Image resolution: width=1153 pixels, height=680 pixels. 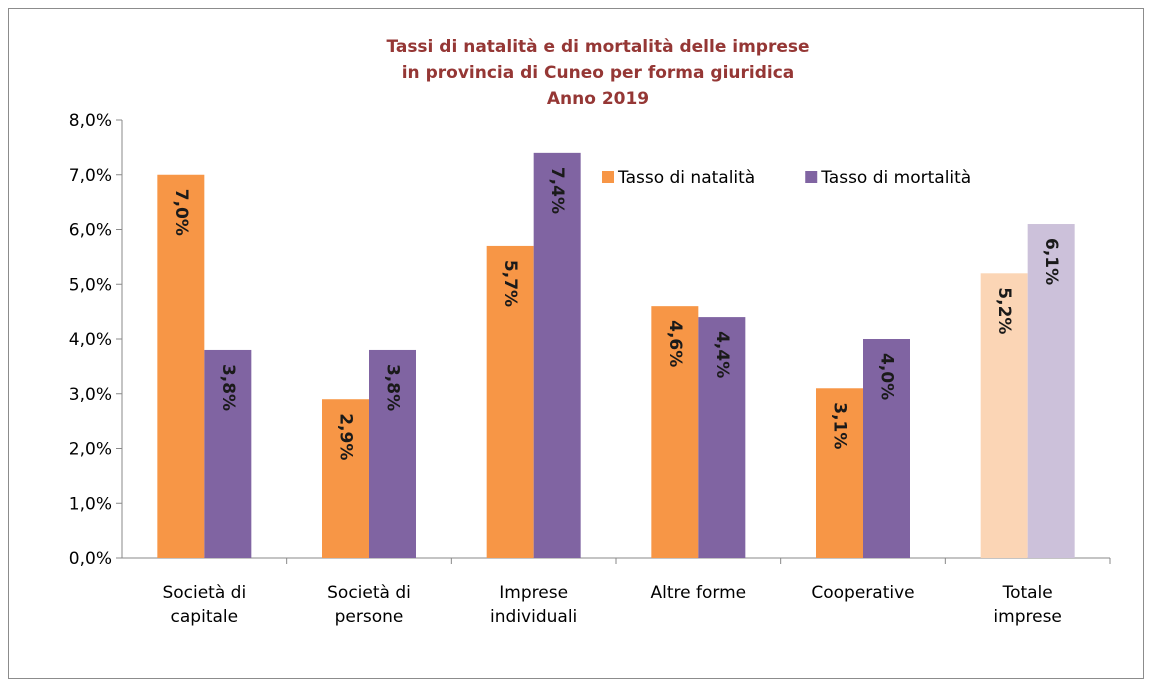 What do you see at coordinates (90, 176) in the screenshot?
I see `y-tick-label: 7,0%` at bounding box center [90, 176].